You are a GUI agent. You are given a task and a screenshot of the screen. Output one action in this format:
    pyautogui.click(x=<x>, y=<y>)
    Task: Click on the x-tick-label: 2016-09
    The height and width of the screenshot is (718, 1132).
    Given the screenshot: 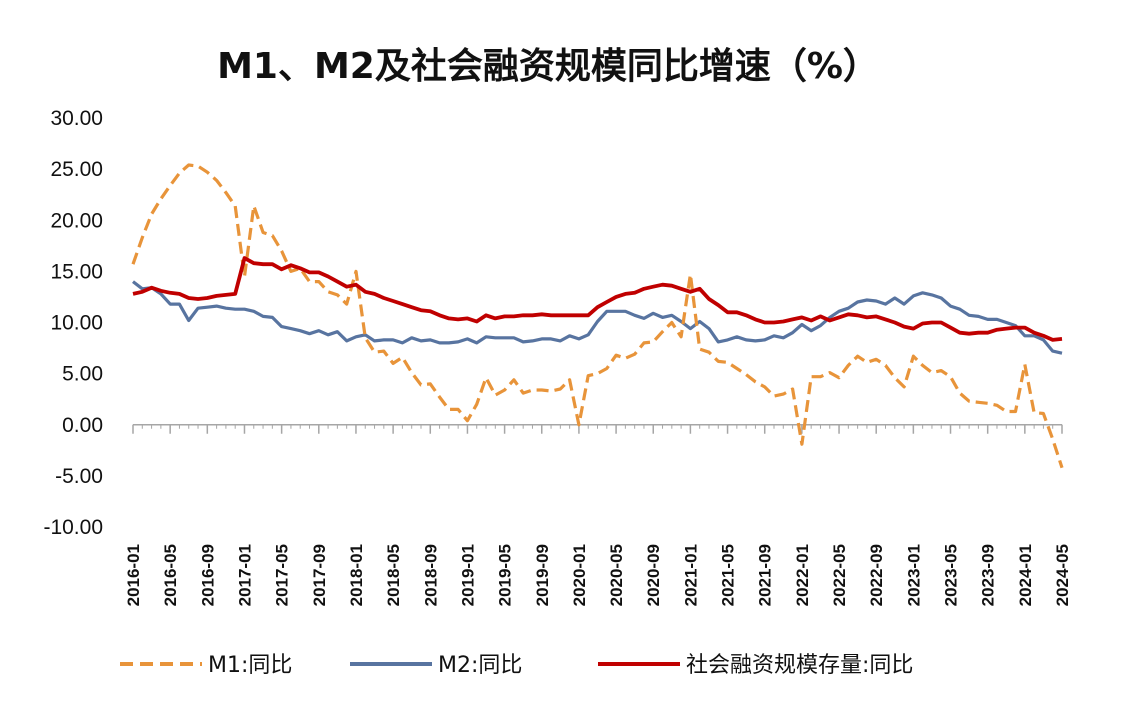 What is the action you would take?
    pyautogui.click(x=207, y=575)
    